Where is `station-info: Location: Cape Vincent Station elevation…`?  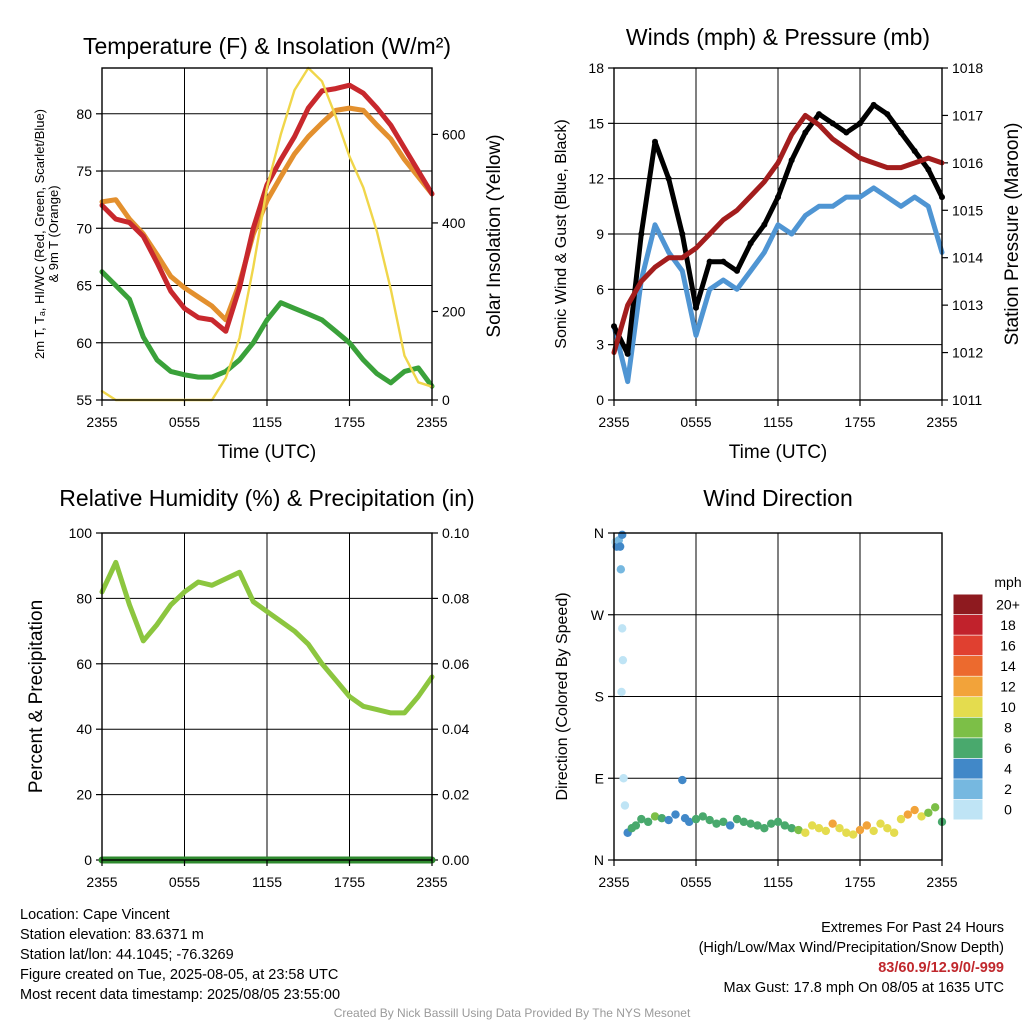 station-info: Location: Cape Vincent Station elevation… is located at coordinates (180, 955).